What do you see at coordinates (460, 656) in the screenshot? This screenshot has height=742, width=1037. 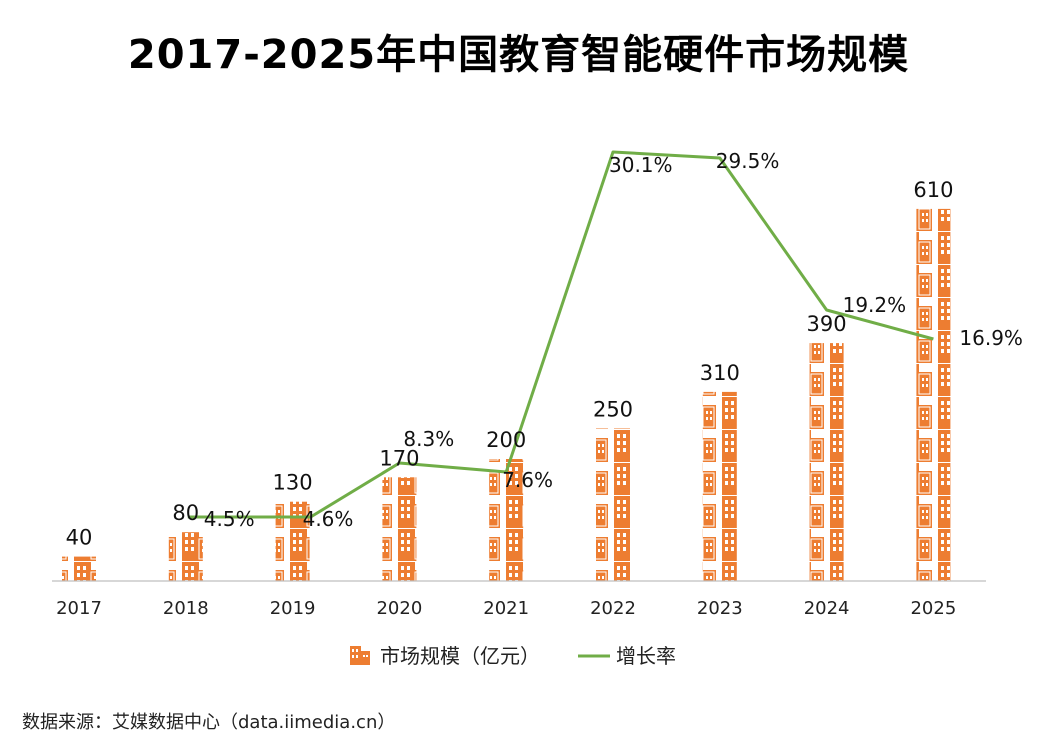 I see `legend-bar-label: 市场规模（亿元）` at bounding box center [460, 656].